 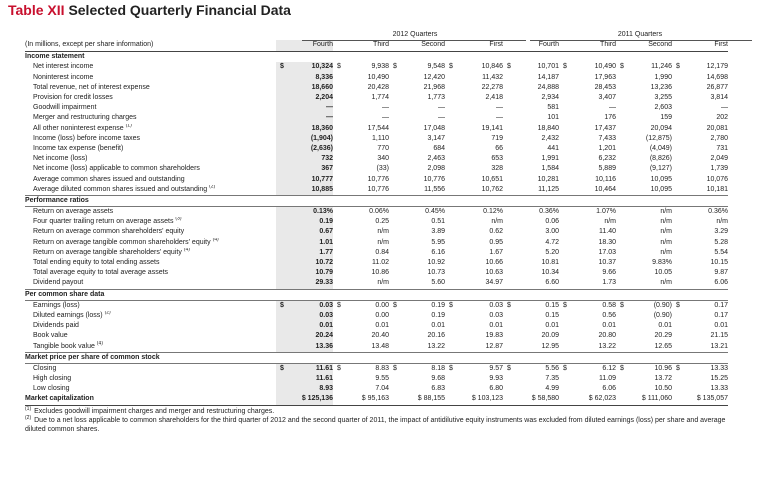 What do you see at coordinates (531, 139) in the screenshot?
I see `table-cell: 2,432` at bounding box center [531, 139].